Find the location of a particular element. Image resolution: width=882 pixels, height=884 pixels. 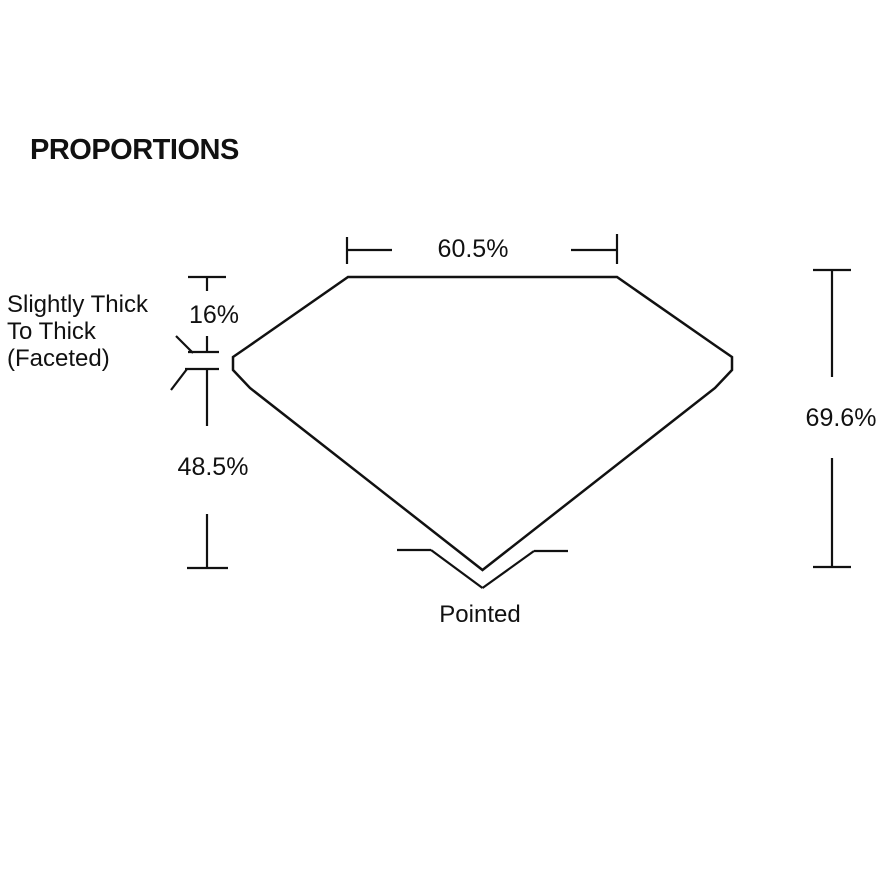

total-depth-dimension: 69.6% is located at coordinates (841, 418).